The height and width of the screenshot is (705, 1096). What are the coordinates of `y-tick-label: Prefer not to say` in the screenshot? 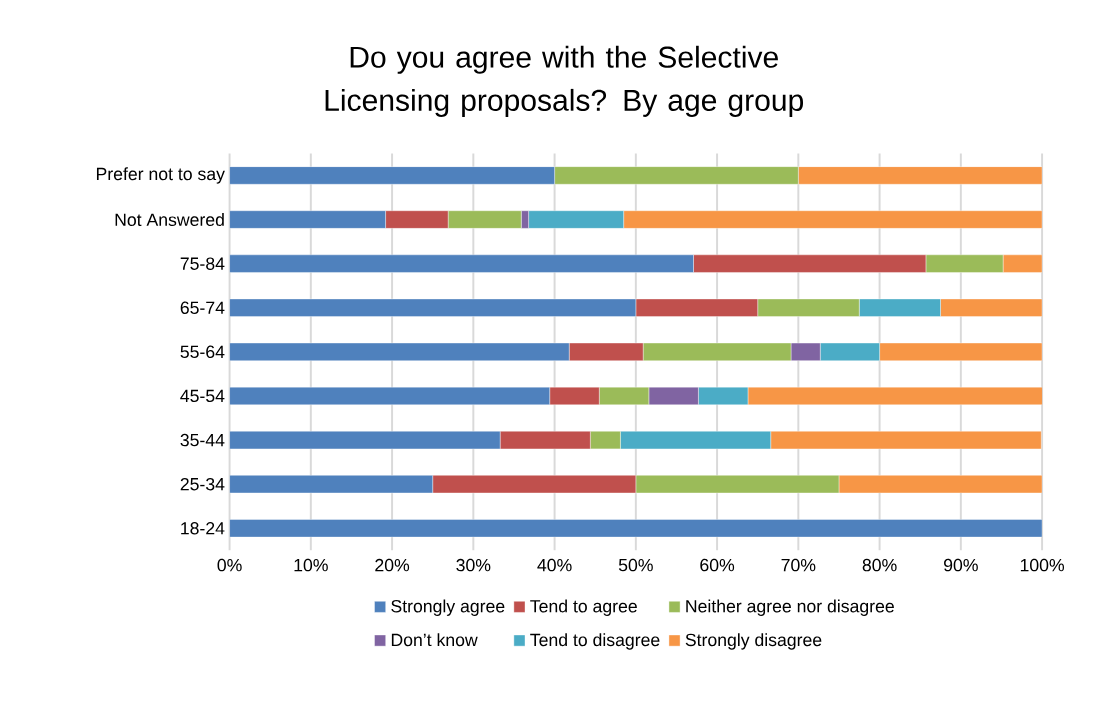 It's located at (160, 175).